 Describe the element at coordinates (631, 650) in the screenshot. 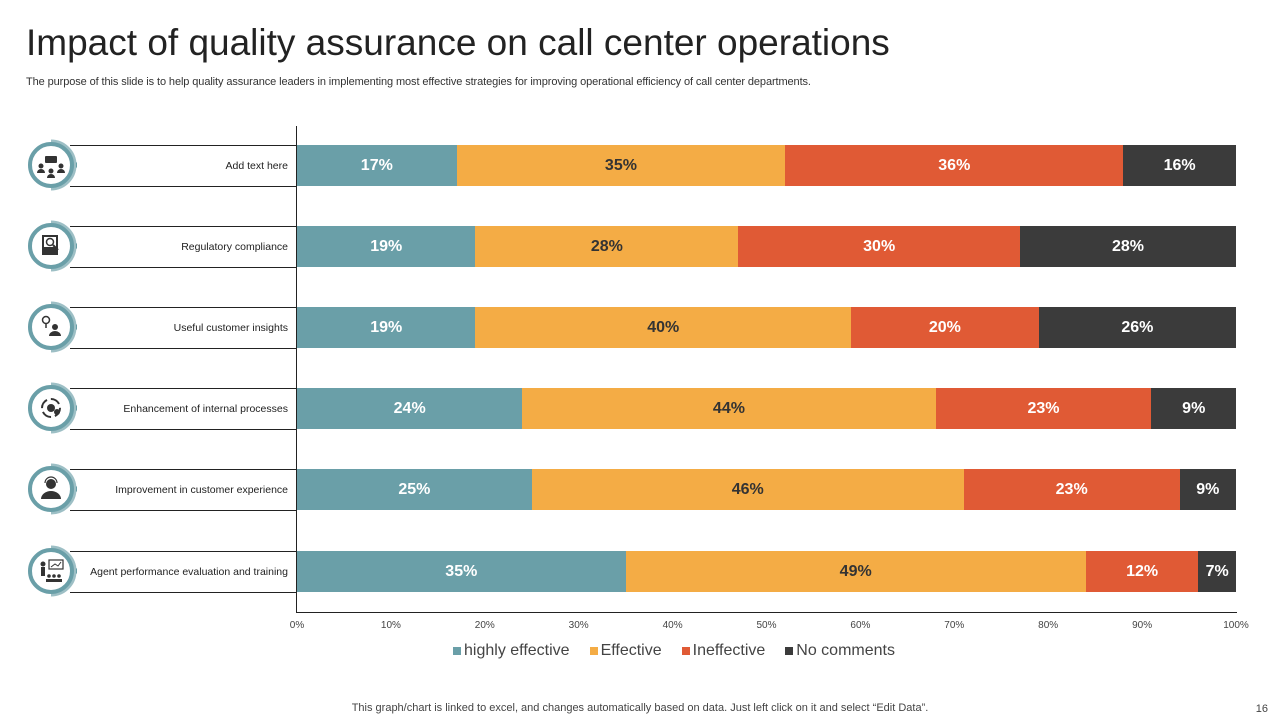

I see `legend-label: Effective` at that location.